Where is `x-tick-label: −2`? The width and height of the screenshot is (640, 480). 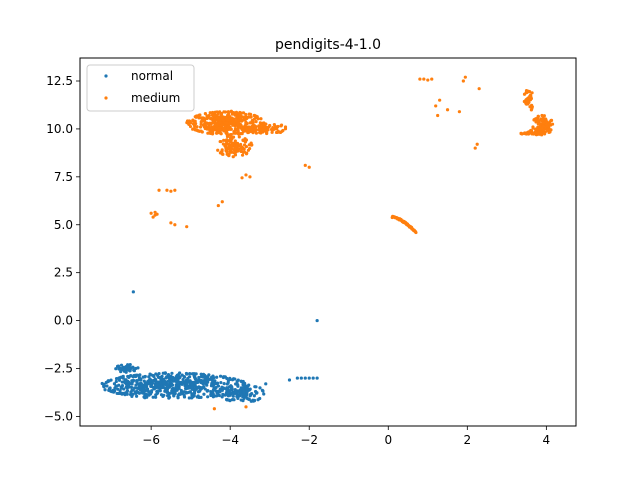
x-tick-label: −2 is located at coordinates (309, 440).